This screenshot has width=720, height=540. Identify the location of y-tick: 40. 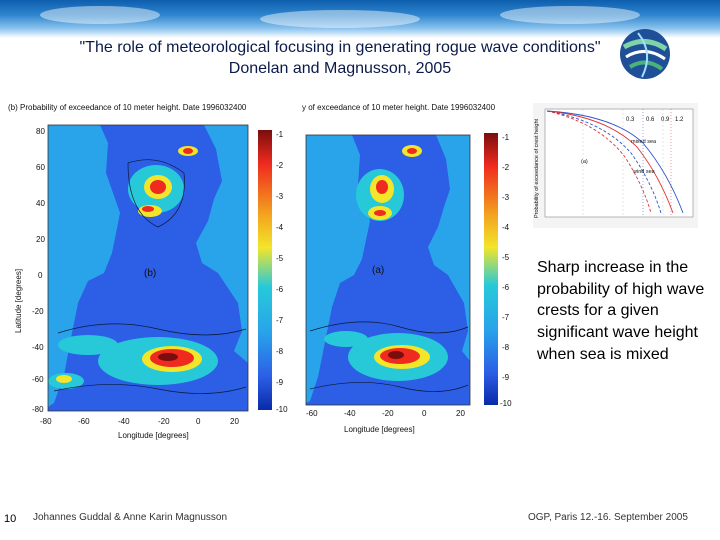
(40, 203).